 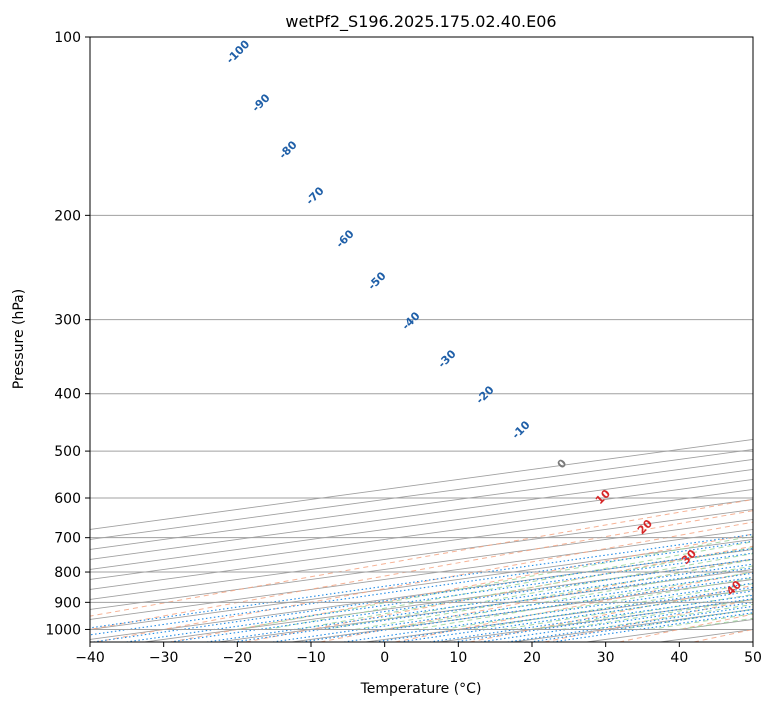 What do you see at coordinates (679, 658) in the screenshot?
I see `x-tick-label: 40` at bounding box center [679, 658].